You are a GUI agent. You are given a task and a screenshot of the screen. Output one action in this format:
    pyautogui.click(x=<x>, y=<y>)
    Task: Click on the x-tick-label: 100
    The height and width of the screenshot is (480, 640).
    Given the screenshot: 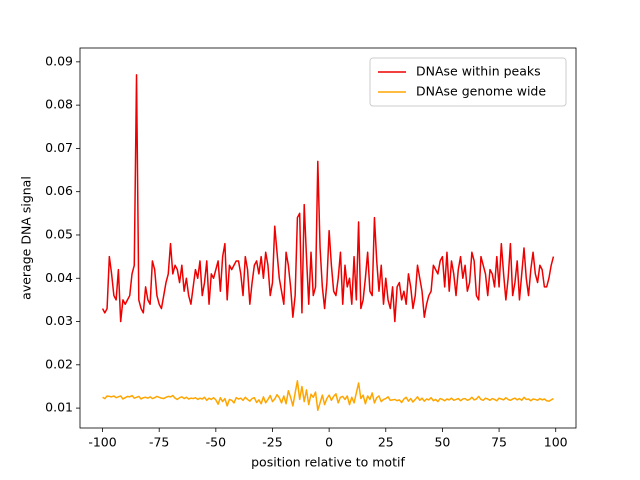 What is the action you would take?
    pyautogui.click(x=556, y=442)
    